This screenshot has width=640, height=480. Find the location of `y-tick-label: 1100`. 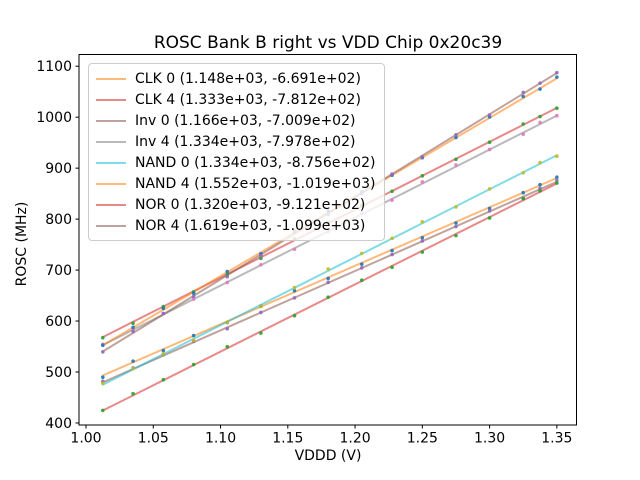

y-tick-label: 1100 is located at coordinates (54, 67).